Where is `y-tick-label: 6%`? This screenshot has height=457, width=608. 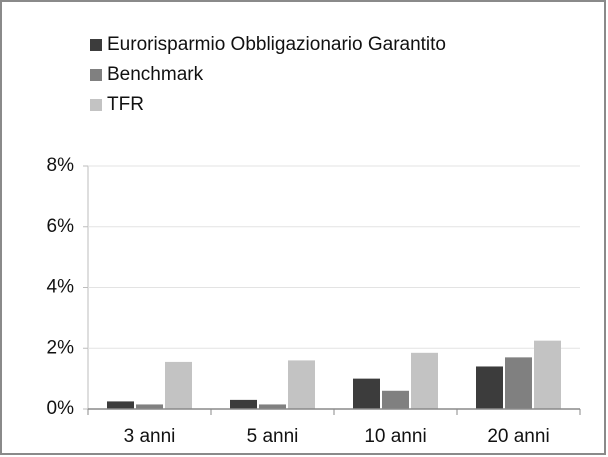
y-tick-label: 6% is located at coordinates (61, 226).